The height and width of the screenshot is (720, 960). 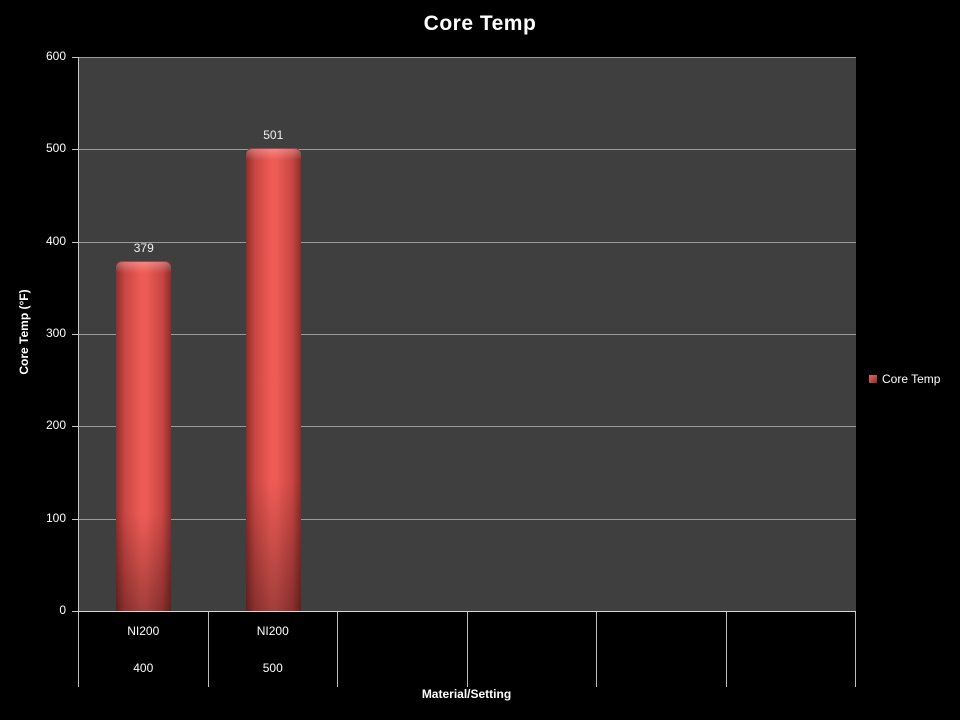 What do you see at coordinates (143, 248) in the screenshot?
I see `bar-data-label: 379` at bounding box center [143, 248].